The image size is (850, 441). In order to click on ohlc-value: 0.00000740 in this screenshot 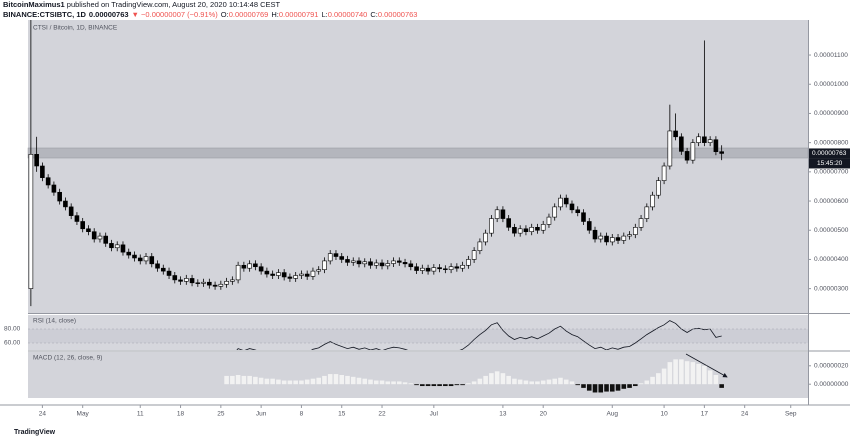, I will do `click(348, 14)`.